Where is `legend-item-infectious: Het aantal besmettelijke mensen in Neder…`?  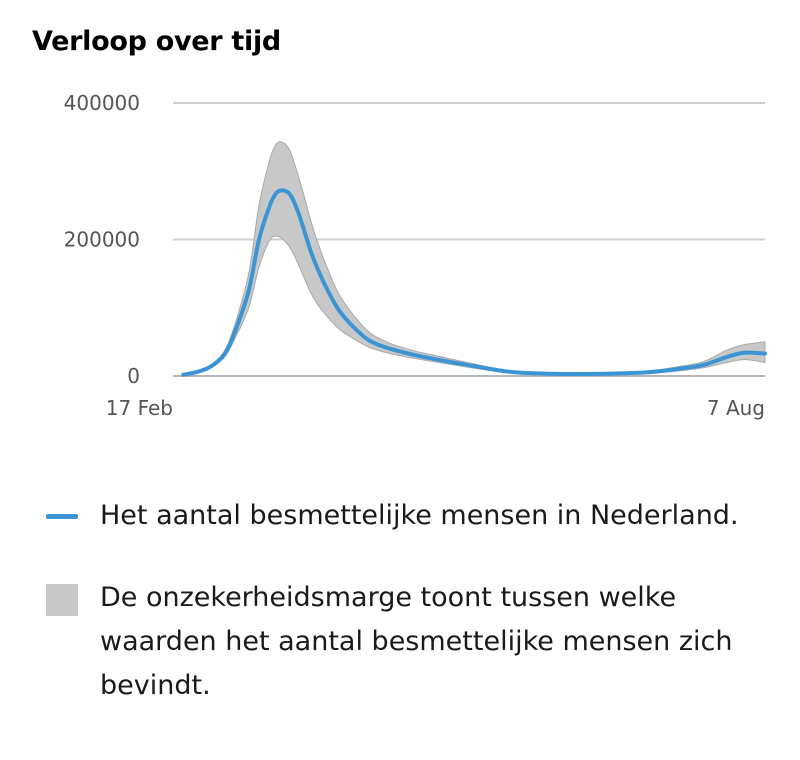 legend-item-infectious: Het aantal besmettelijke mensen in Neder… is located at coordinates (406, 516).